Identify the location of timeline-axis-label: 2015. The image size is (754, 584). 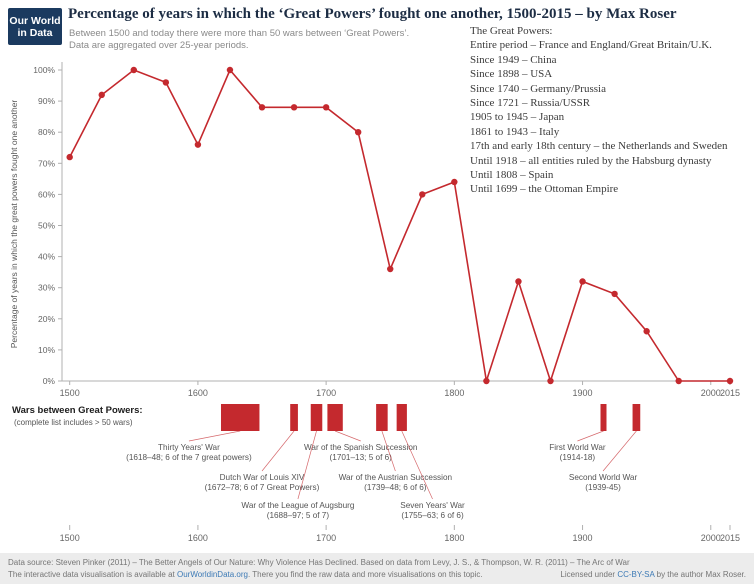
(730, 538).